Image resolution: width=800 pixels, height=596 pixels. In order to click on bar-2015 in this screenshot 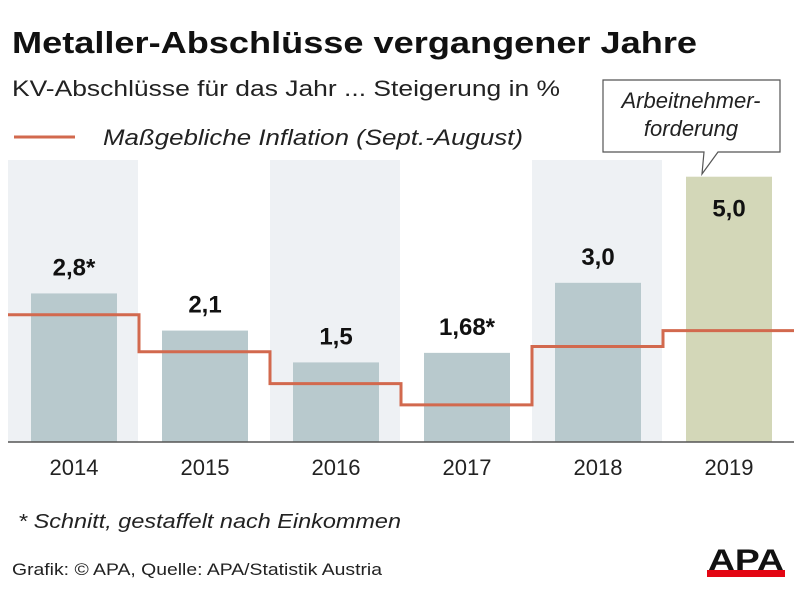, I will do `click(205, 386)`.